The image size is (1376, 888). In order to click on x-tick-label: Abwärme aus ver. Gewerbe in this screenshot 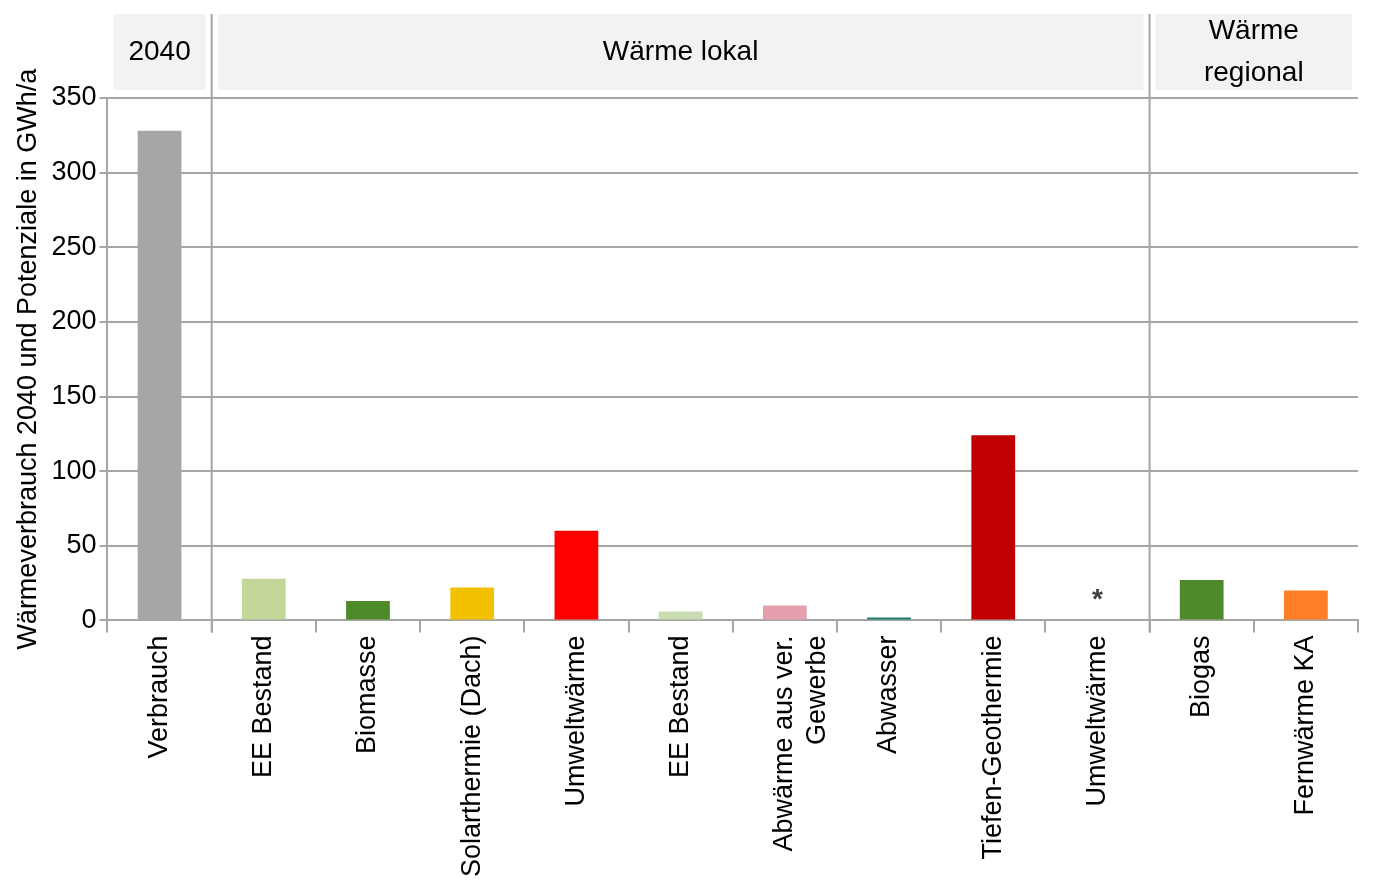, I will do `click(799, 743)`.